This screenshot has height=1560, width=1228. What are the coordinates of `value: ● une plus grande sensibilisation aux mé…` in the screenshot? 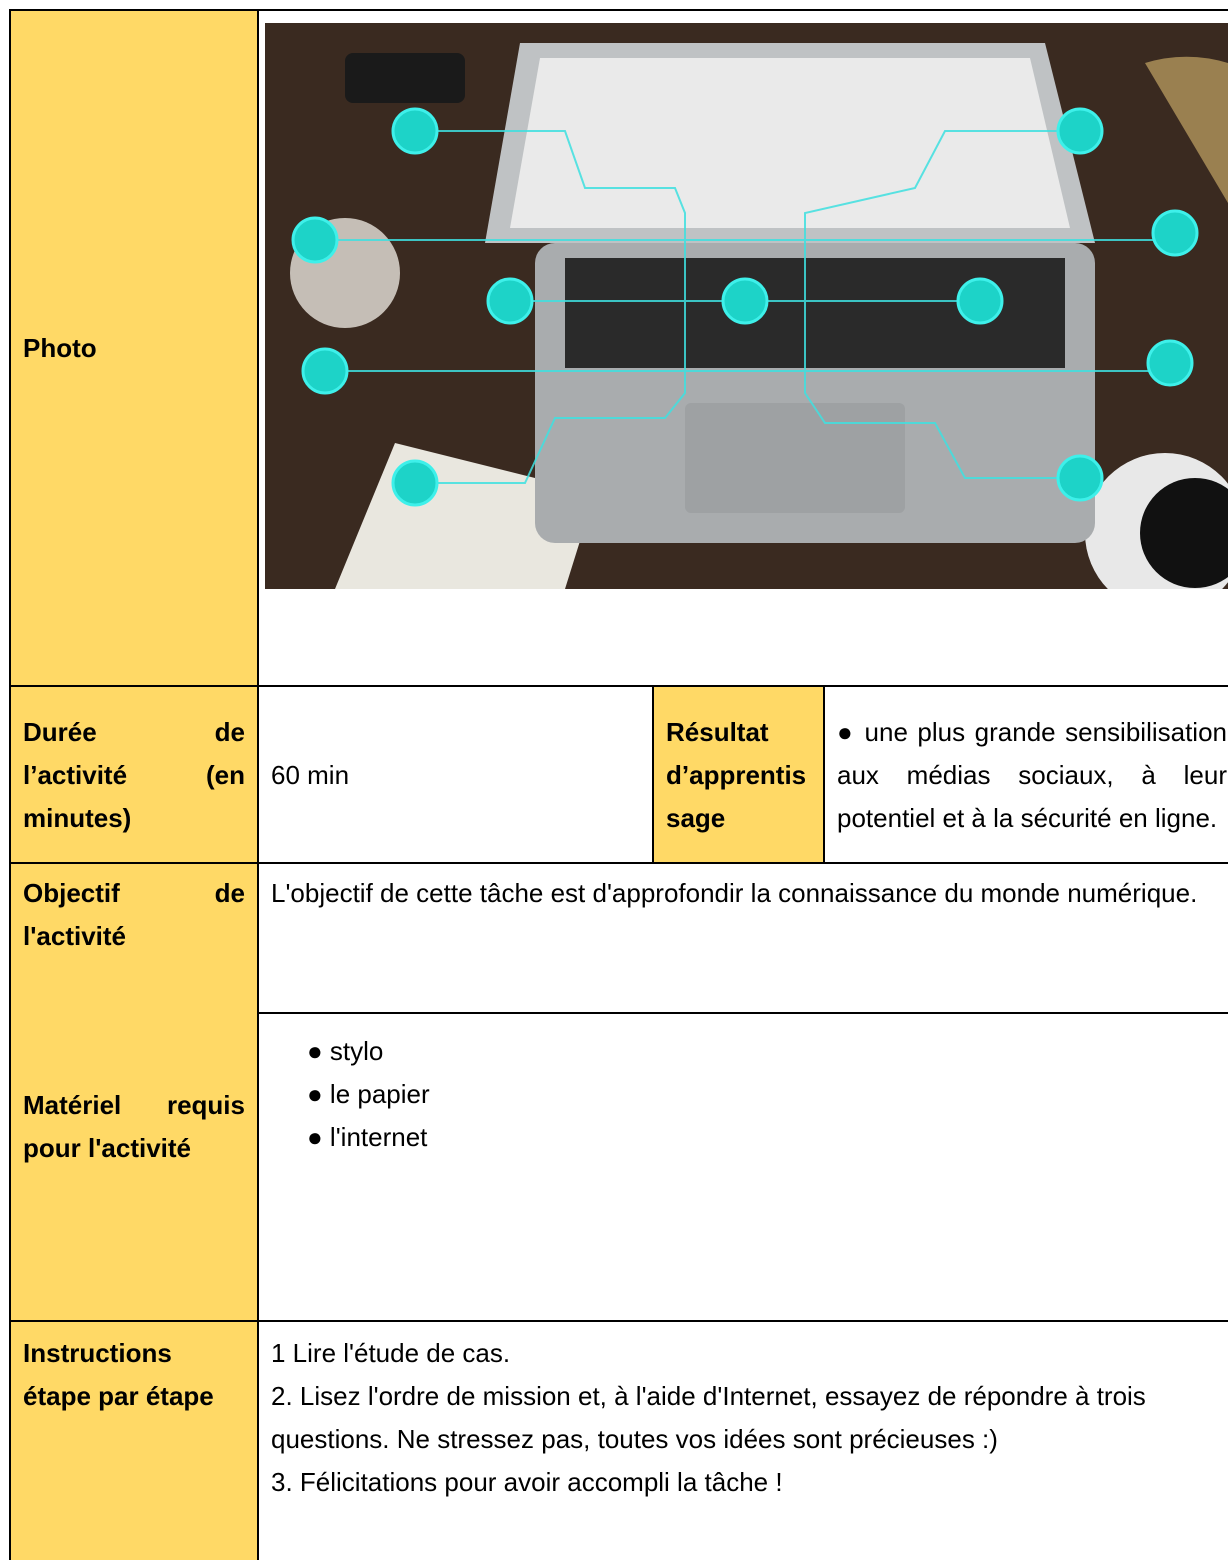 It's located at (1032, 774).